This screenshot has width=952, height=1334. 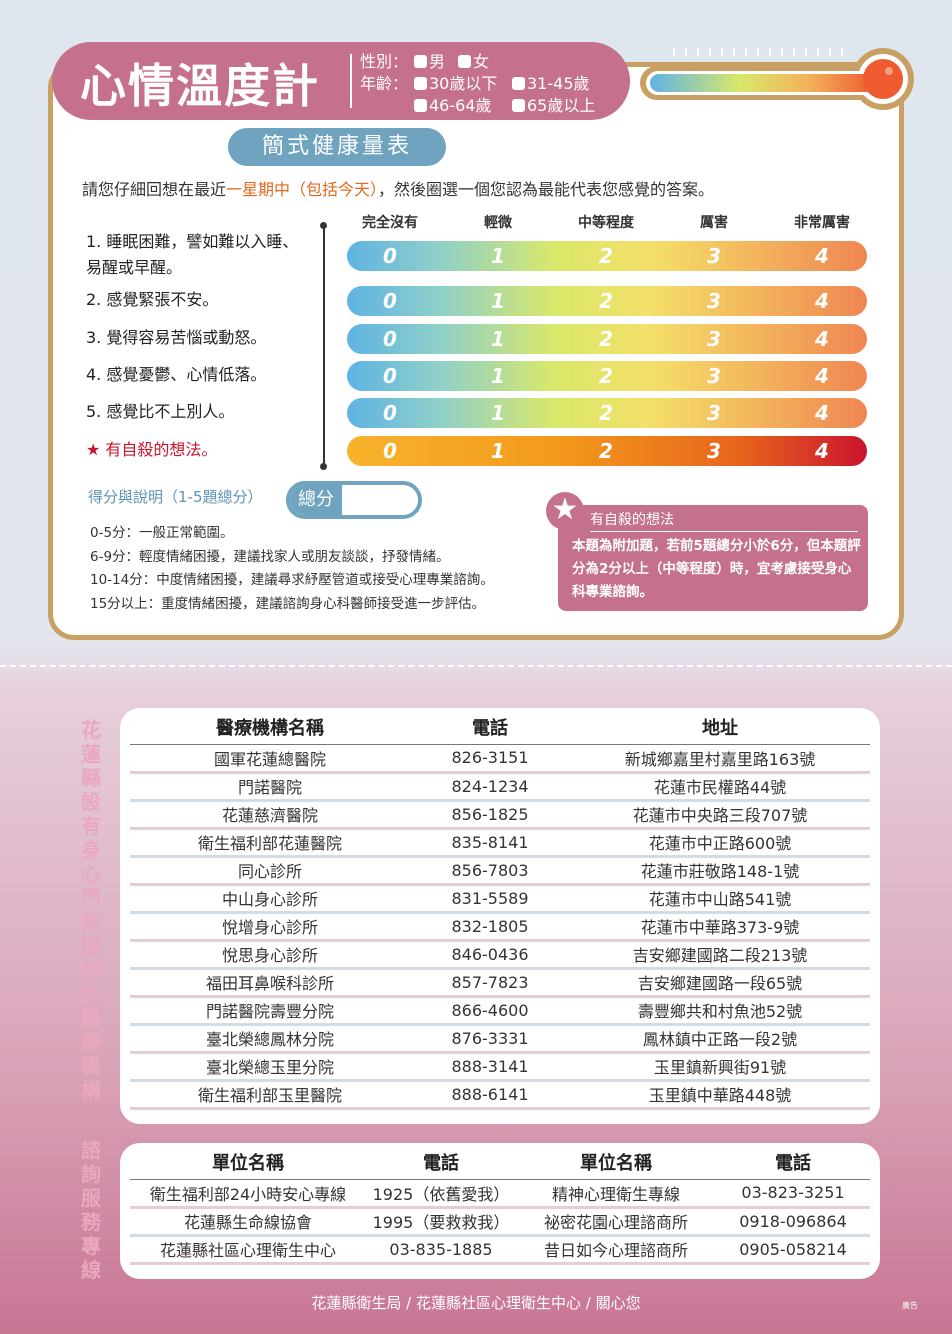 I want to click on column-header: 電話, so click(x=441, y=1162).